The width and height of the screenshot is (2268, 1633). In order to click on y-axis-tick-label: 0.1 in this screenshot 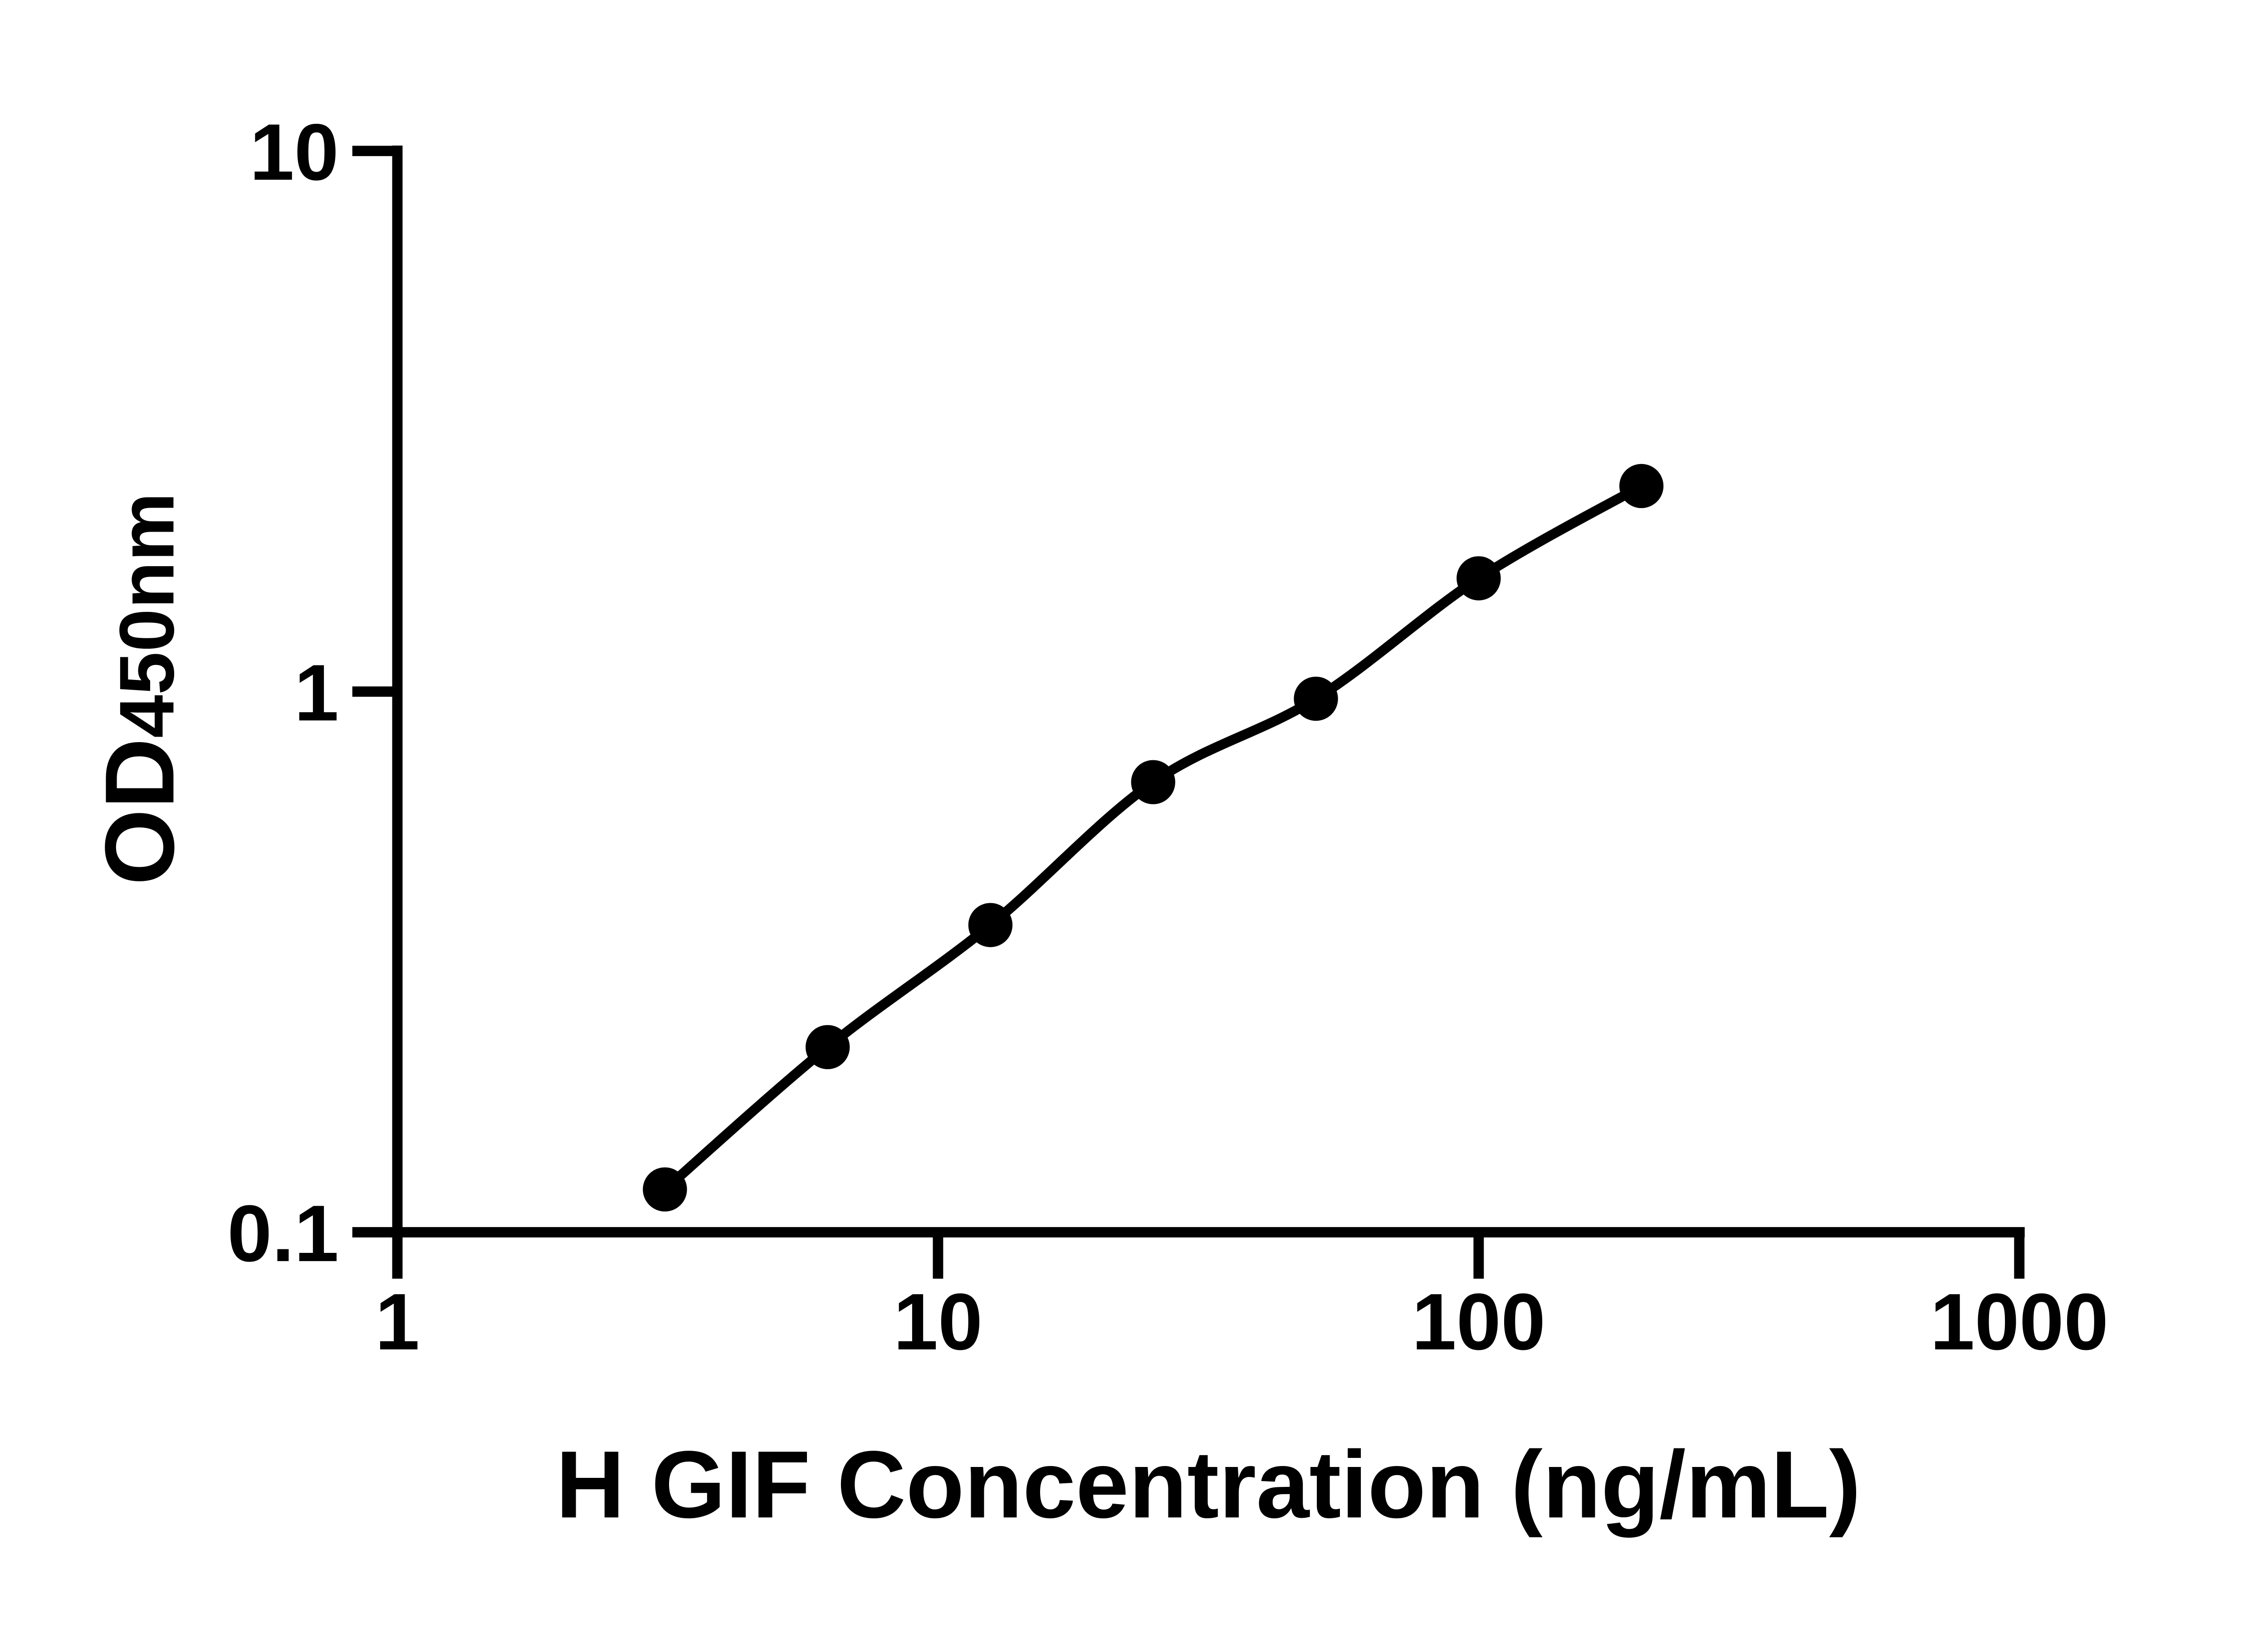, I will do `click(283, 1233)`.